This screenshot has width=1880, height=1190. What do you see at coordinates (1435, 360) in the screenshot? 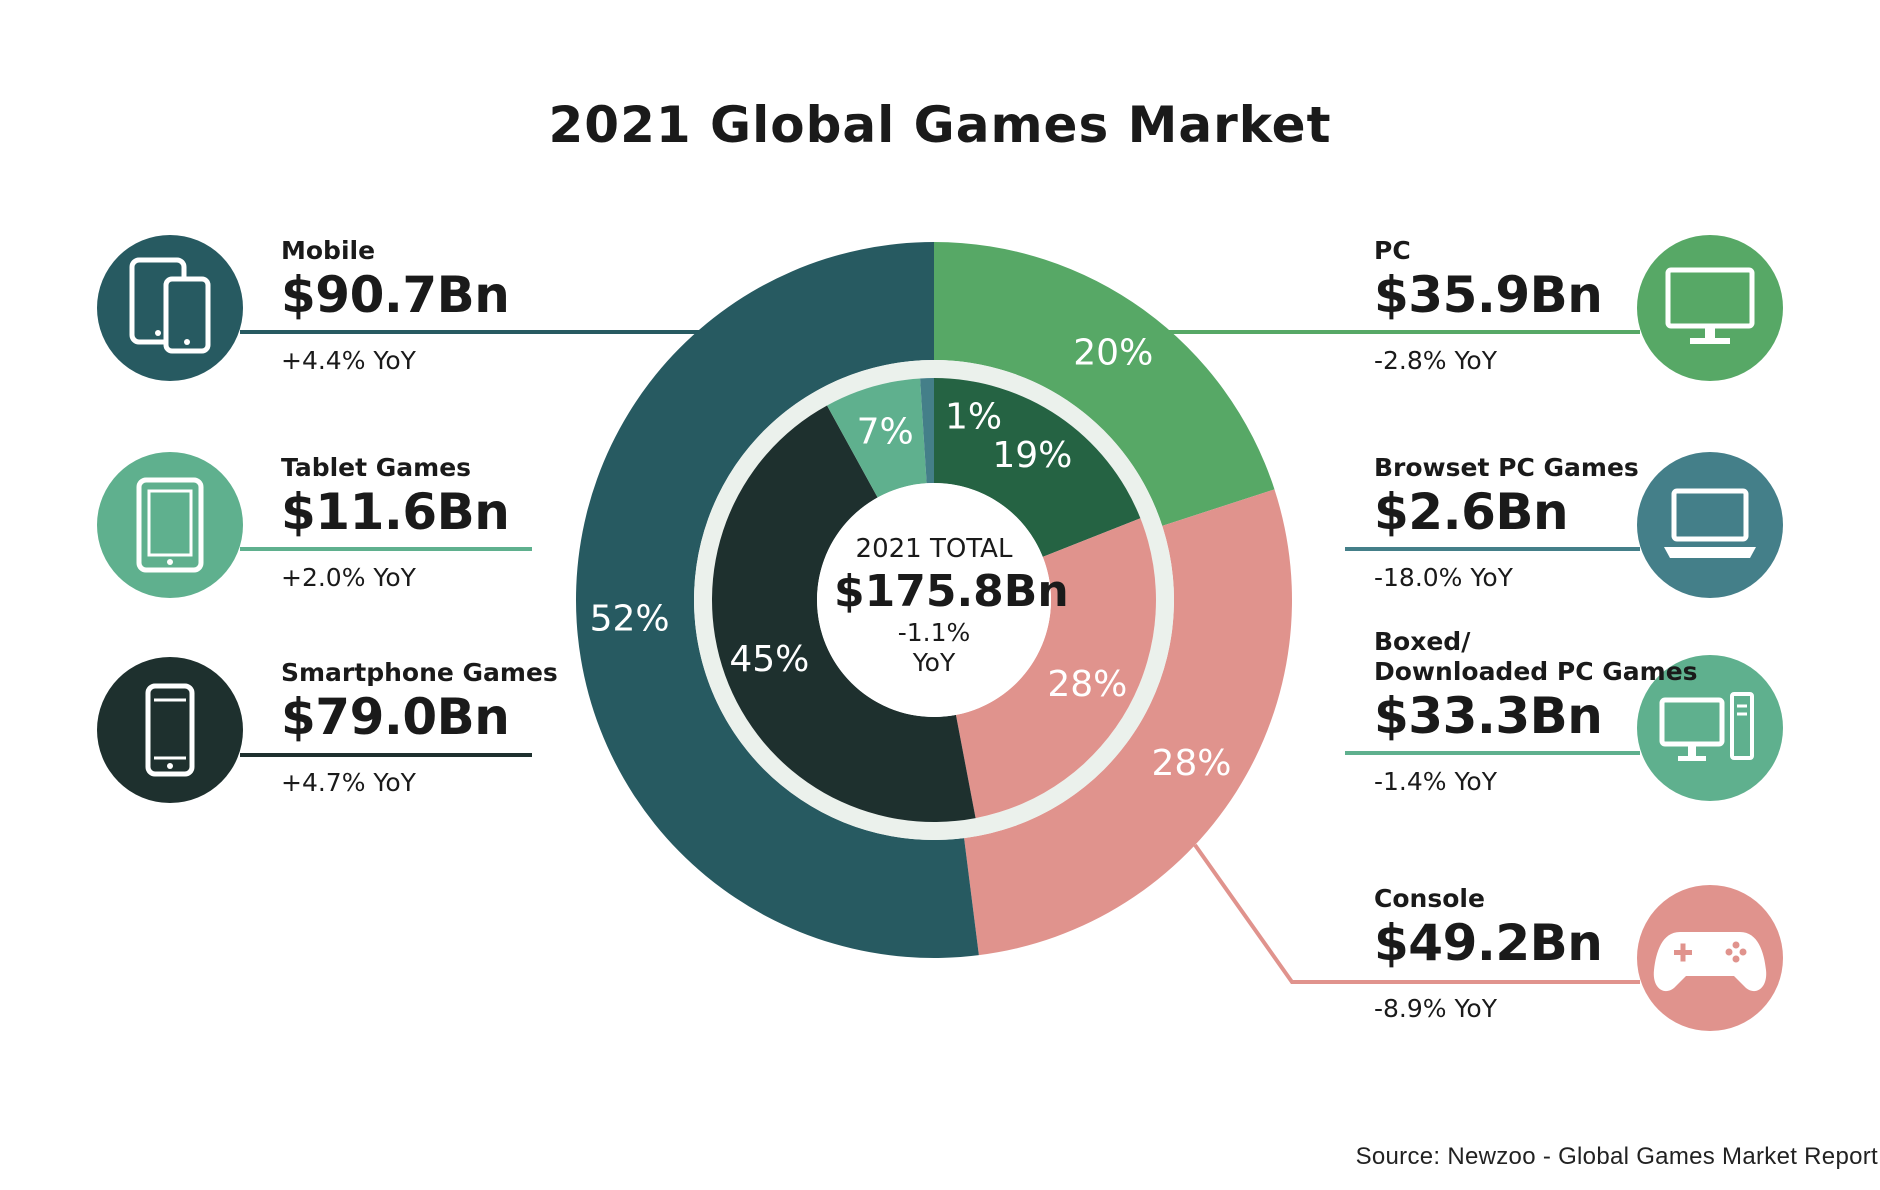
I see `pc-yoy: -2.8% YoY` at bounding box center [1435, 360].